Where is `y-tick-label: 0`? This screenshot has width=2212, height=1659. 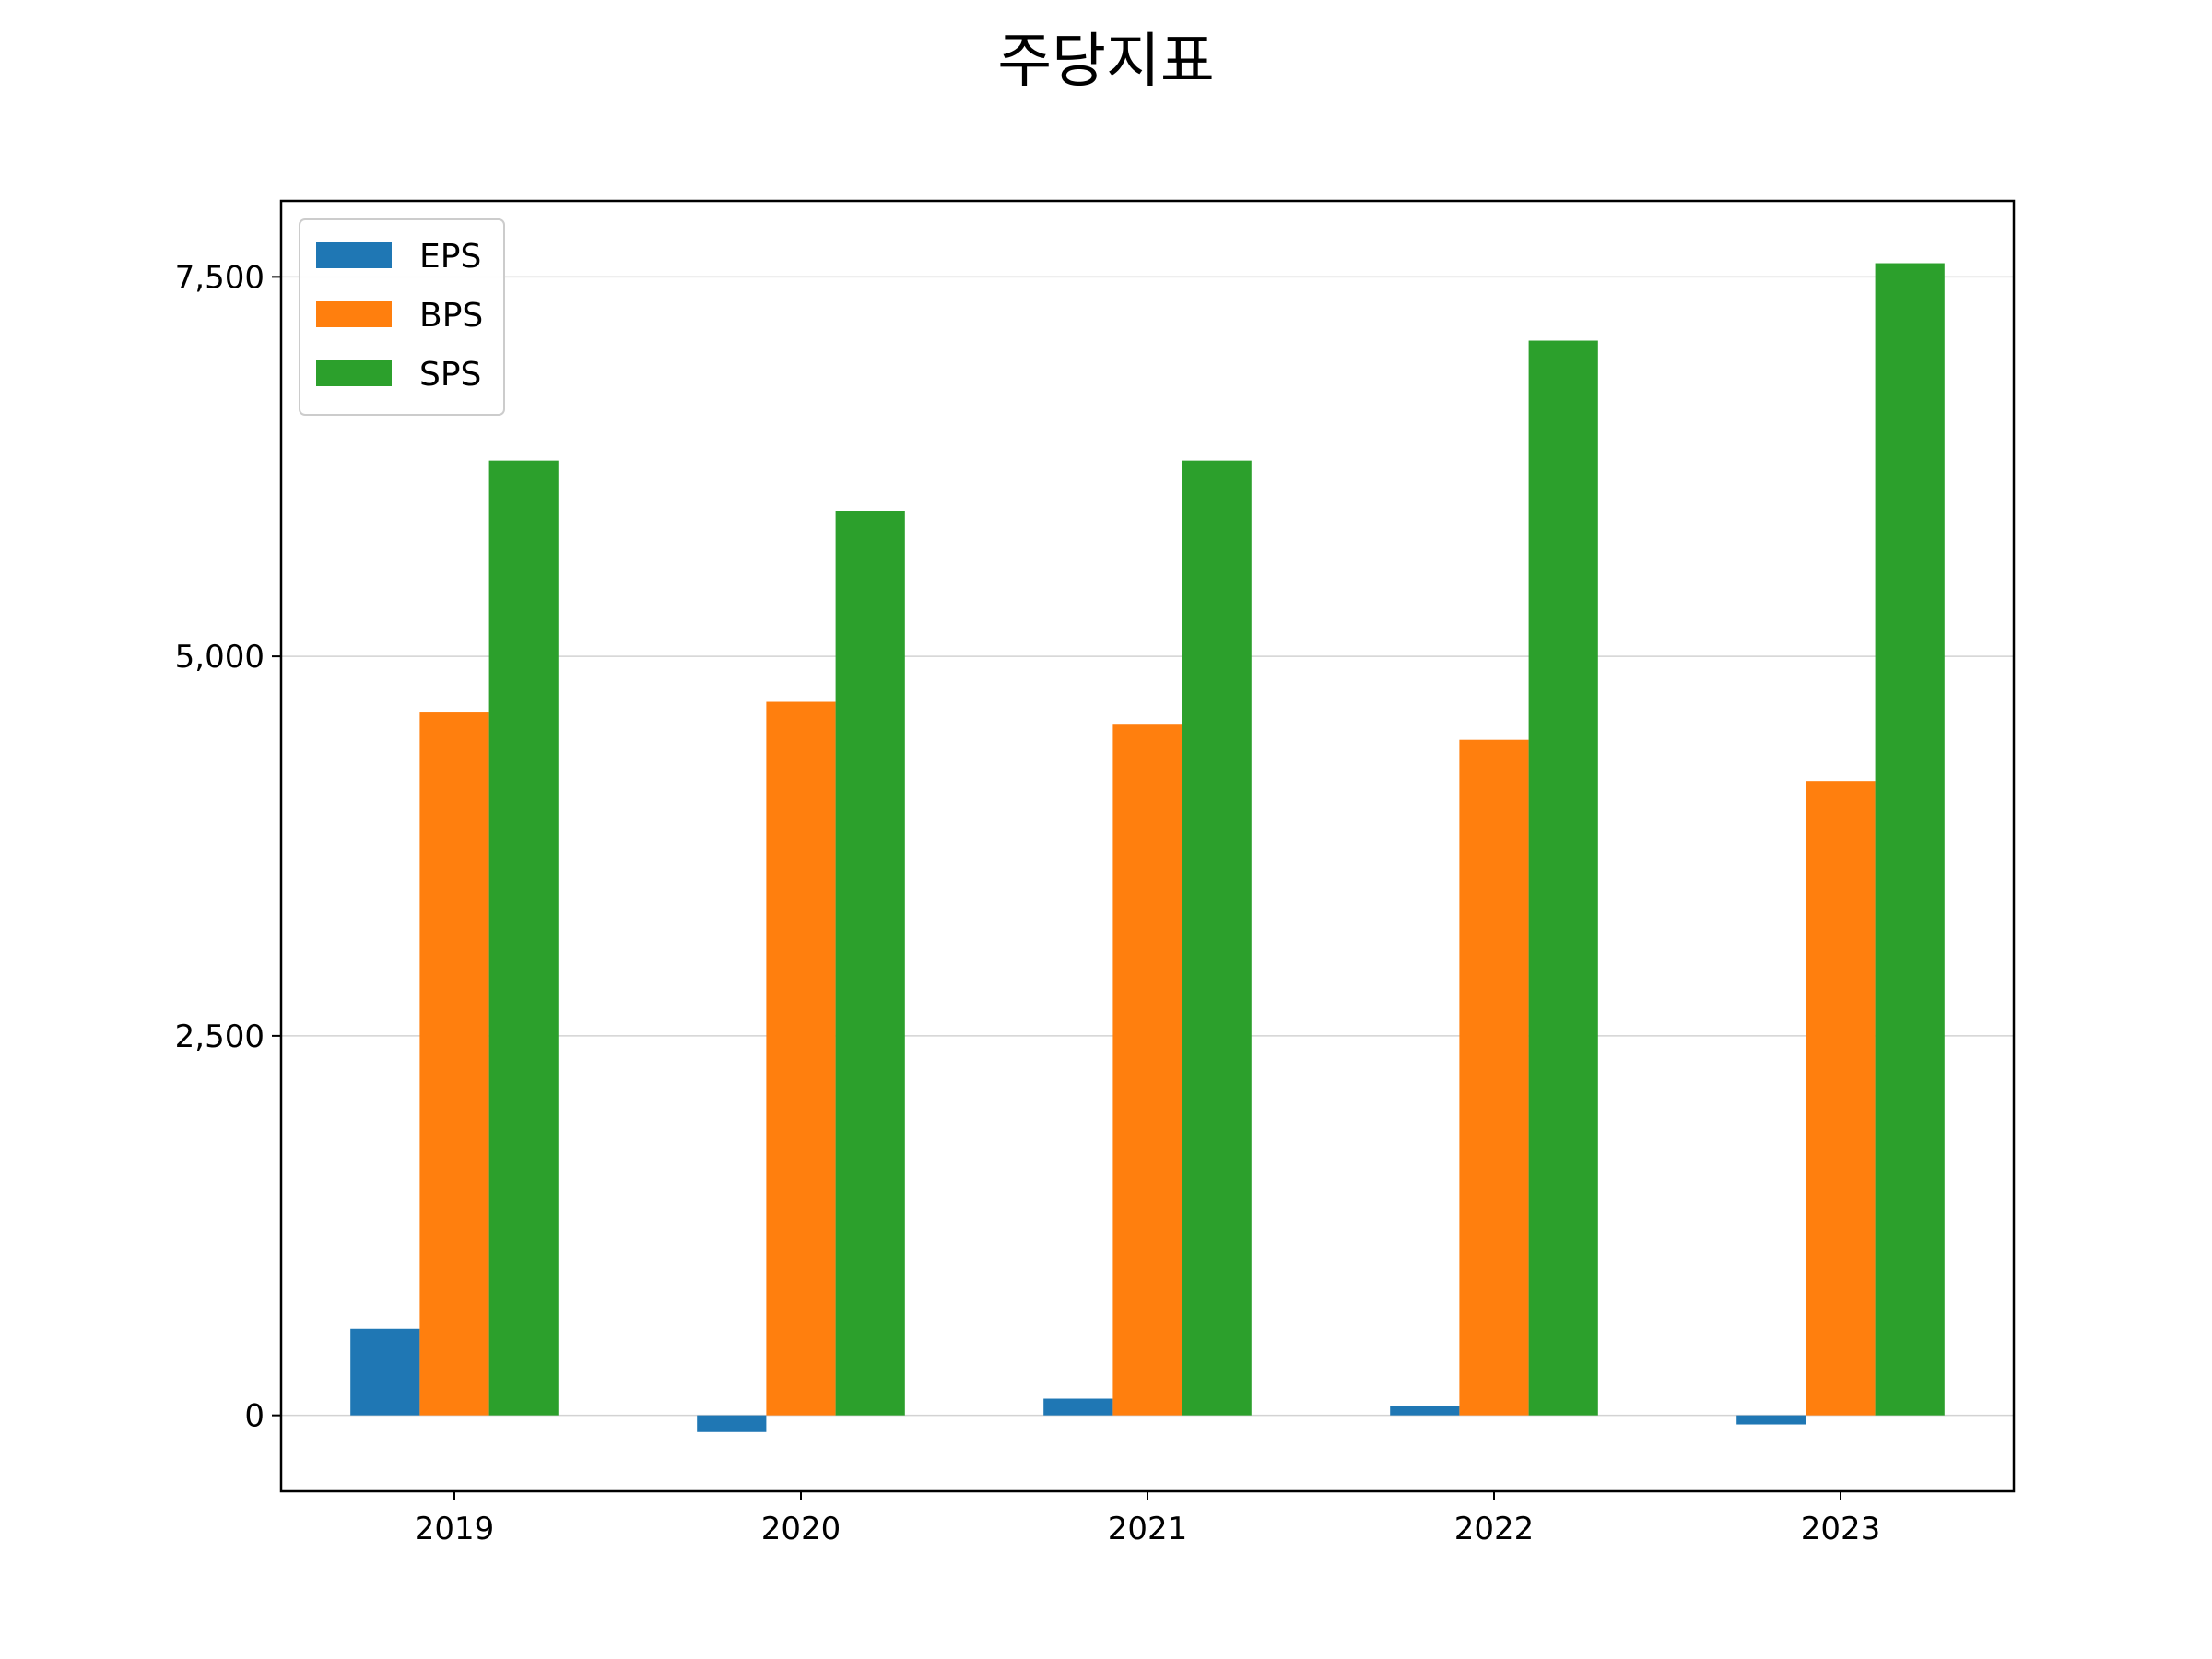 y-tick-label: 0 is located at coordinates (254, 1416).